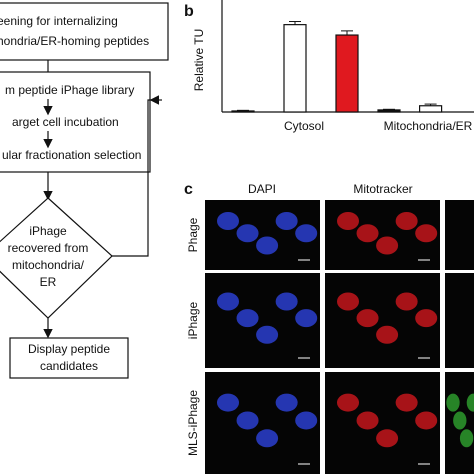 The image size is (474, 474). Describe the element at coordinates (428, 126) in the screenshot. I see `x-tick-label: Mitochondria/ER` at that location.